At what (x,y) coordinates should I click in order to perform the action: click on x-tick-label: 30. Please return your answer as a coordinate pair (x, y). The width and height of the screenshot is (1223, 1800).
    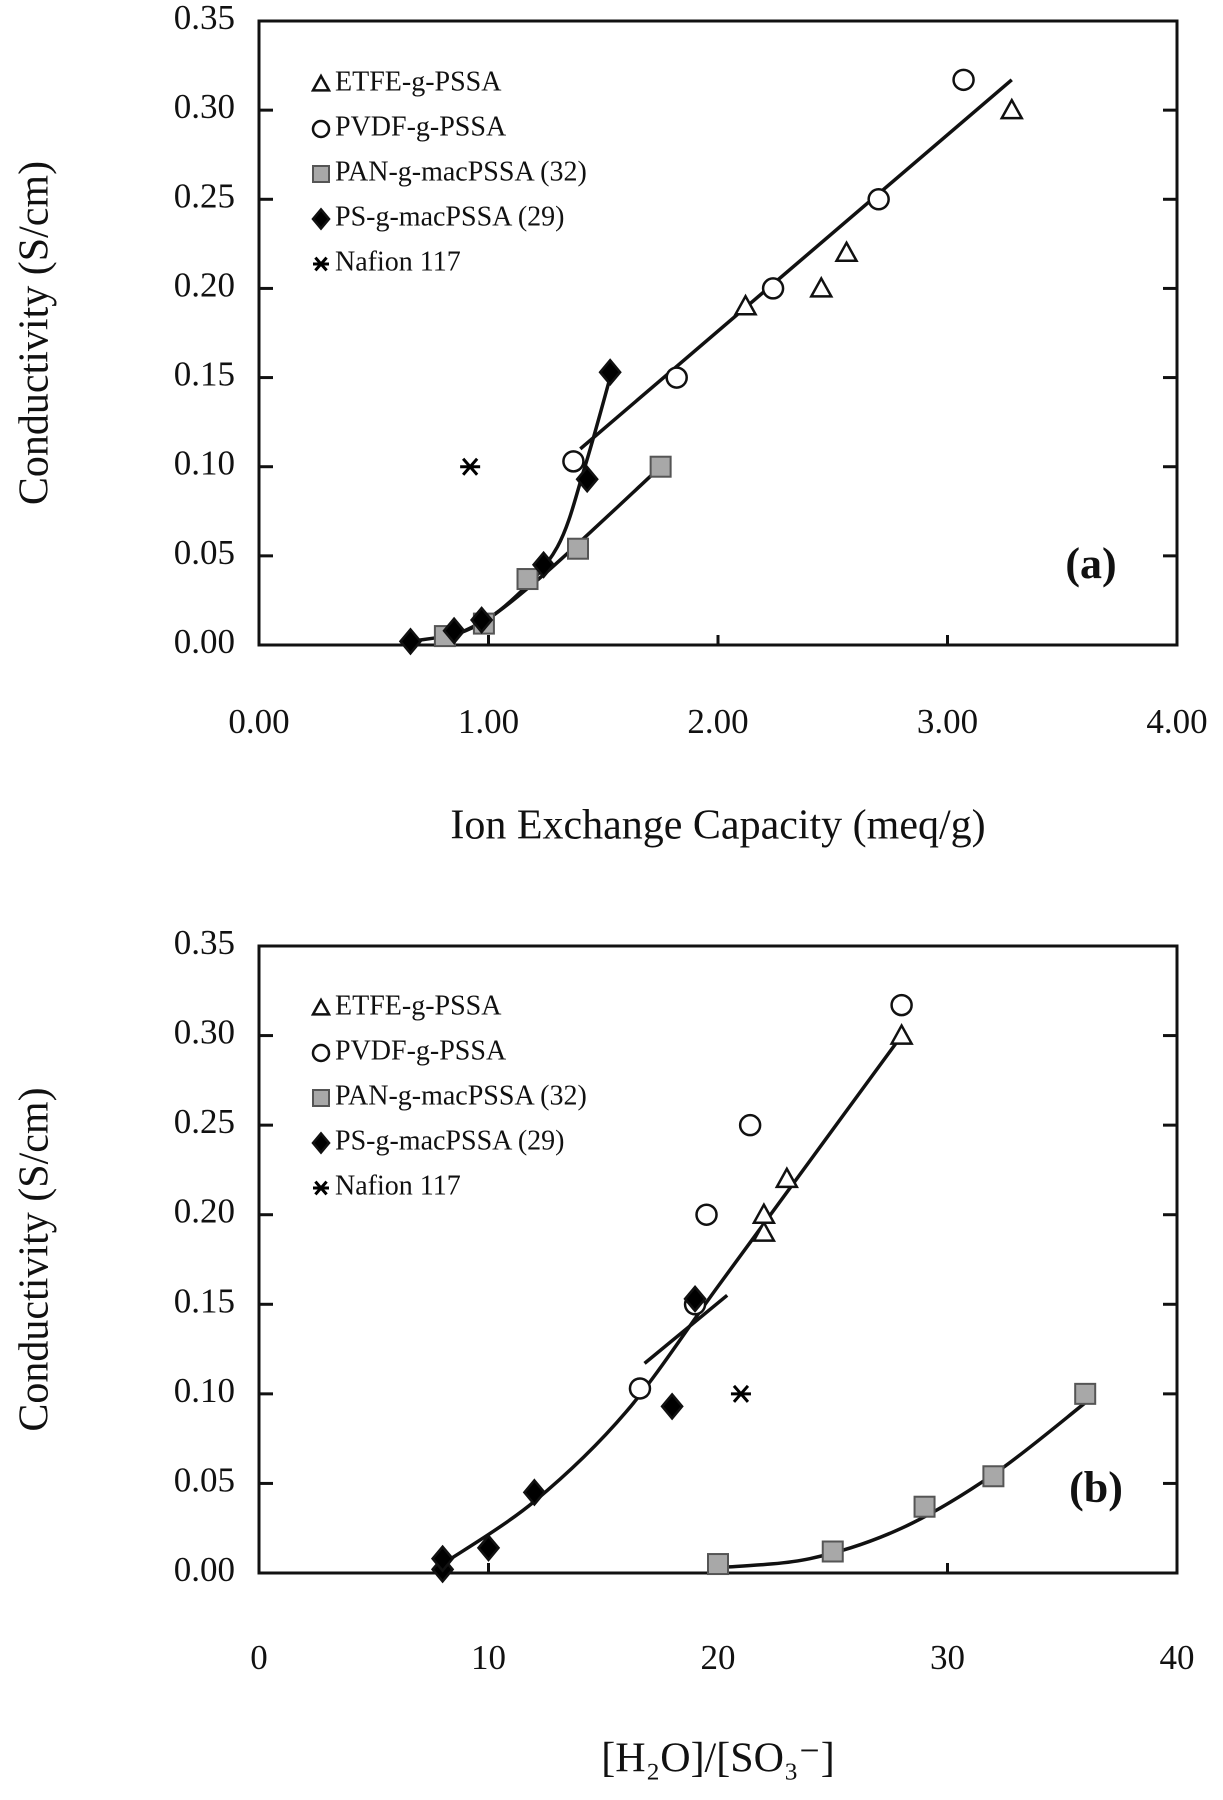
    Looking at the image, I should click on (947, 1657).